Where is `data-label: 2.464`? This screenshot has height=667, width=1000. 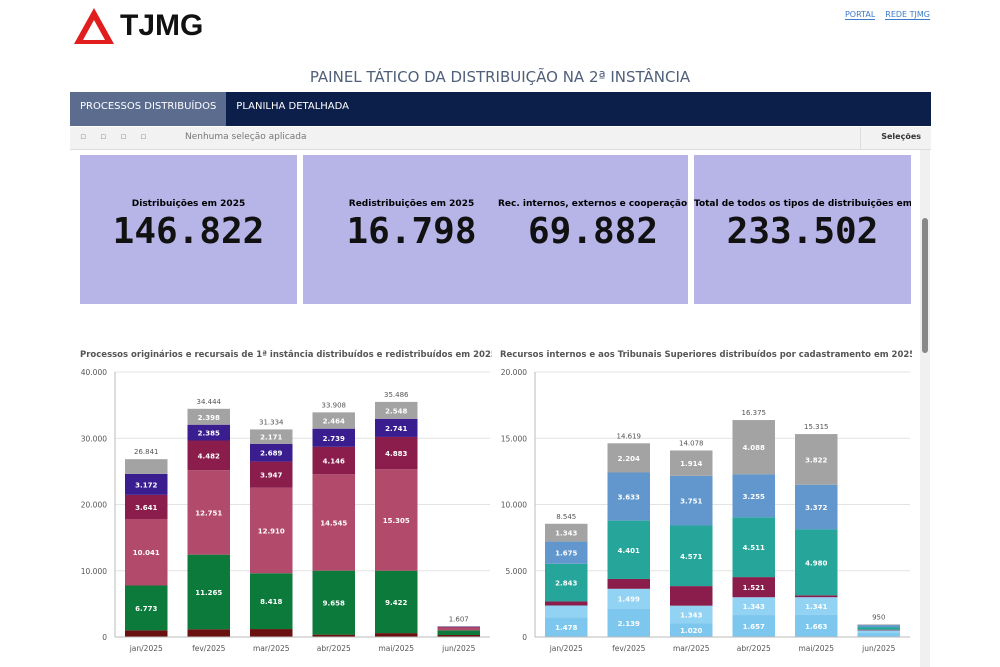 data-label: 2.464 is located at coordinates (334, 422).